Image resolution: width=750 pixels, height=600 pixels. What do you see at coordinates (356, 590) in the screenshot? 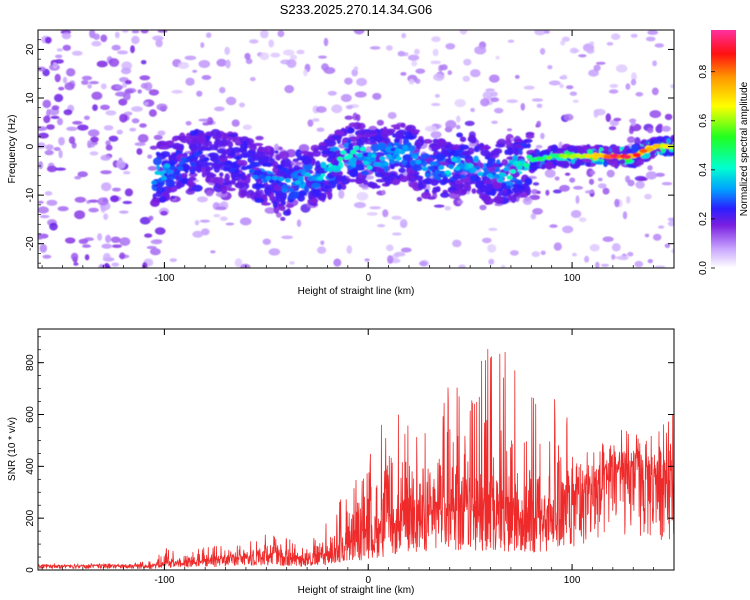
I see `snr-x-label: Height of straight line (km)` at bounding box center [356, 590].